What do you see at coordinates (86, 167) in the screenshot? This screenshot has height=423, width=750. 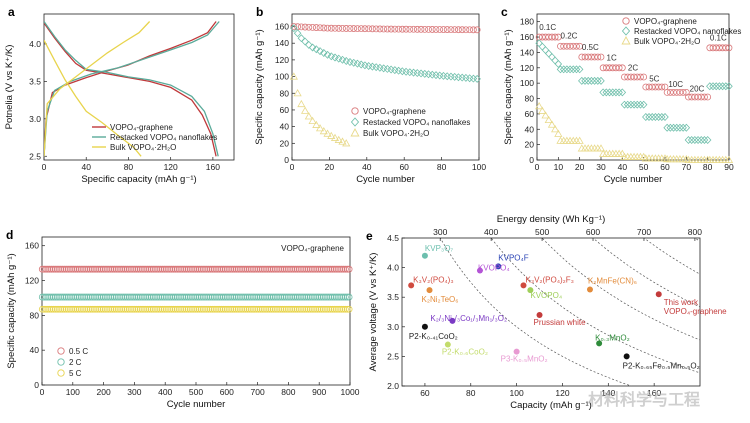 I see `x-tick-label: 40` at bounding box center [86, 167].